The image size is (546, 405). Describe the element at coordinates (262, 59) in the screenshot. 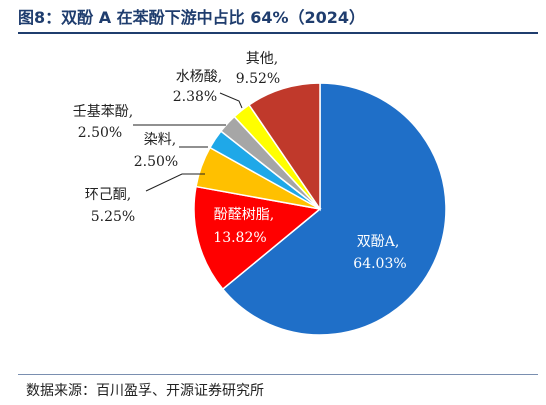

I see `slice-name-label-6: 其他,` at that location.